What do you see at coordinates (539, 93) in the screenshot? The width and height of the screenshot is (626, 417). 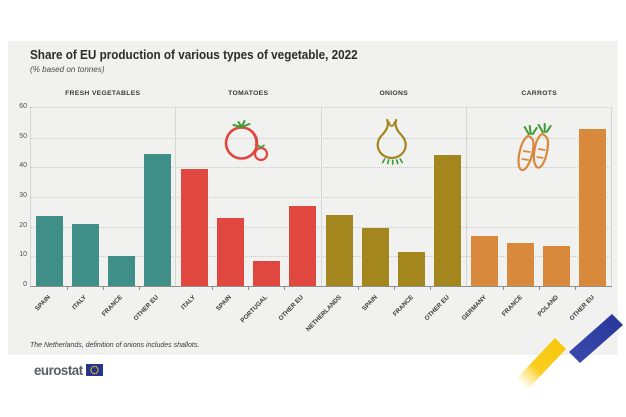 I see `panel-title-carrots: CARROTS` at bounding box center [539, 93].